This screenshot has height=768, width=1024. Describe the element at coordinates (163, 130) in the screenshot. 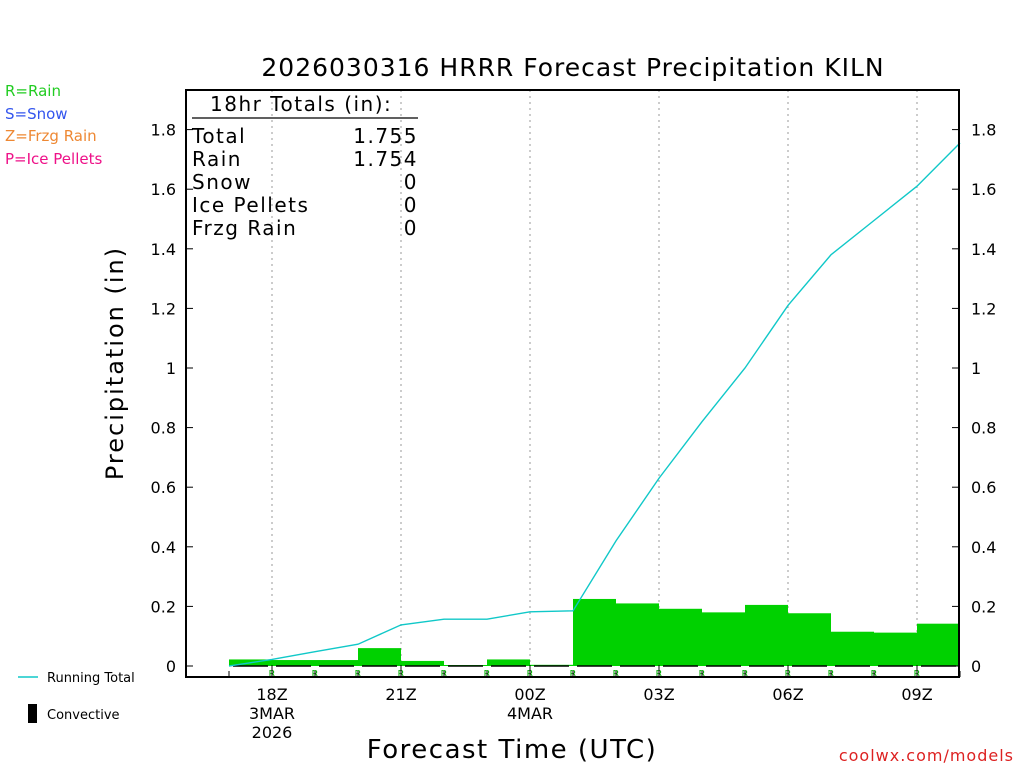

I see `ytick-label-left-9: 1.8` at that location.